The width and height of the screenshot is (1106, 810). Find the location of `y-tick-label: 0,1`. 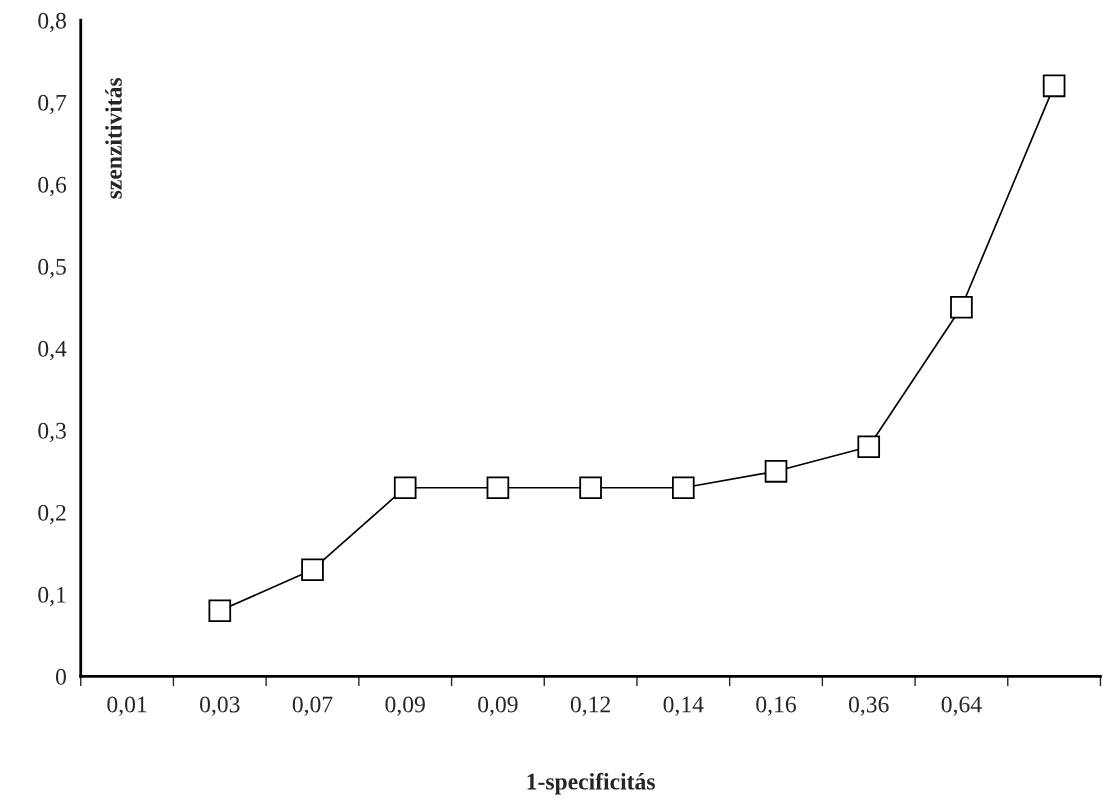

y-tick-label: 0,1 is located at coordinates (52, 596).